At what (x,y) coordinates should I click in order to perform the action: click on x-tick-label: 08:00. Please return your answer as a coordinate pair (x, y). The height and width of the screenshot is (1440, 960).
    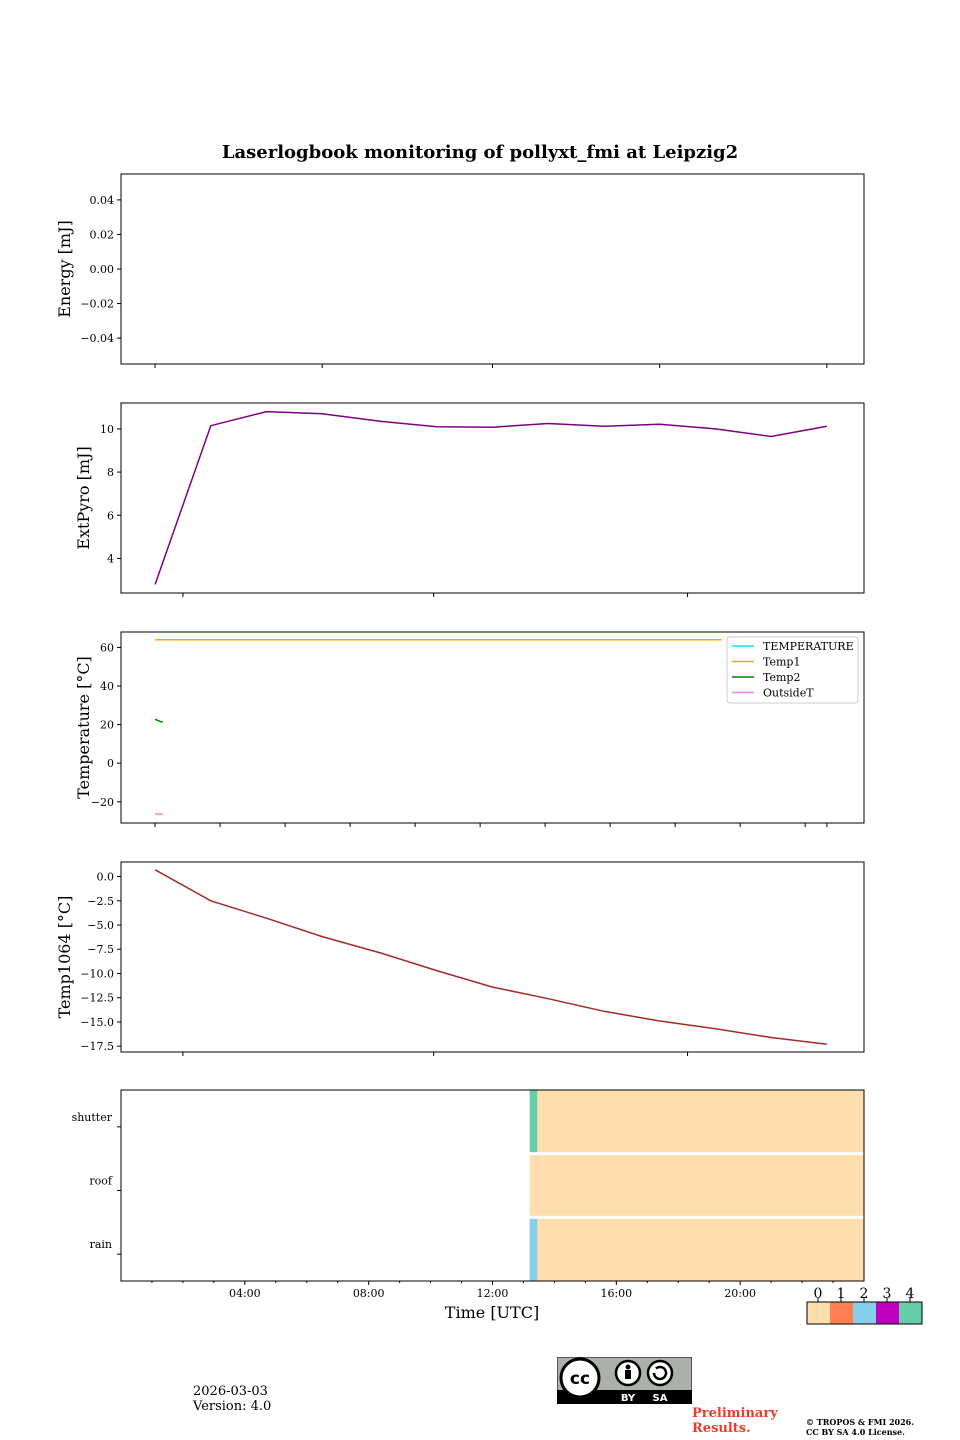
    Looking at the image, I should click on (369, 1293).